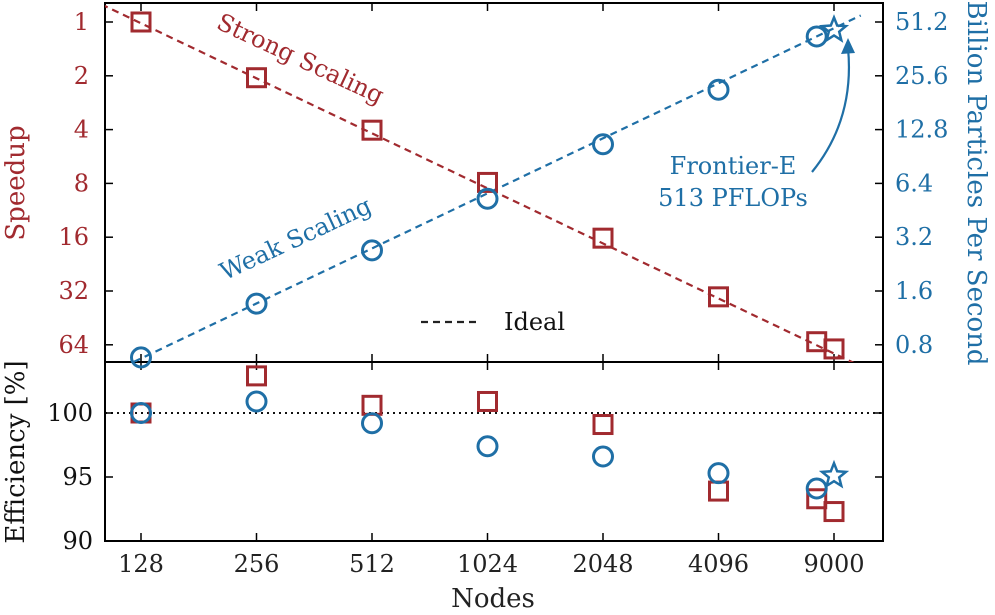 The width and height of the screenshot is (995, 615). I want to click on frontier-e-star, so click(834, 28).